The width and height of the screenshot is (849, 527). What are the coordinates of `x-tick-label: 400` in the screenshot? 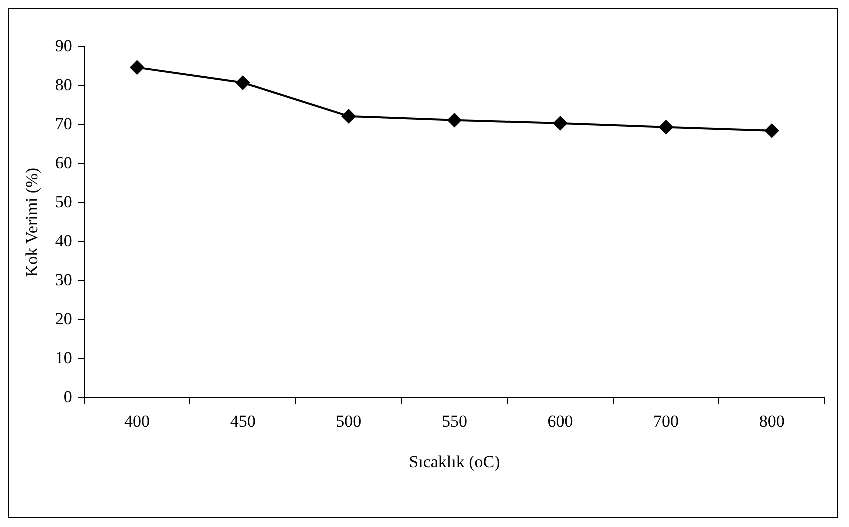 It's located at (137, 421).